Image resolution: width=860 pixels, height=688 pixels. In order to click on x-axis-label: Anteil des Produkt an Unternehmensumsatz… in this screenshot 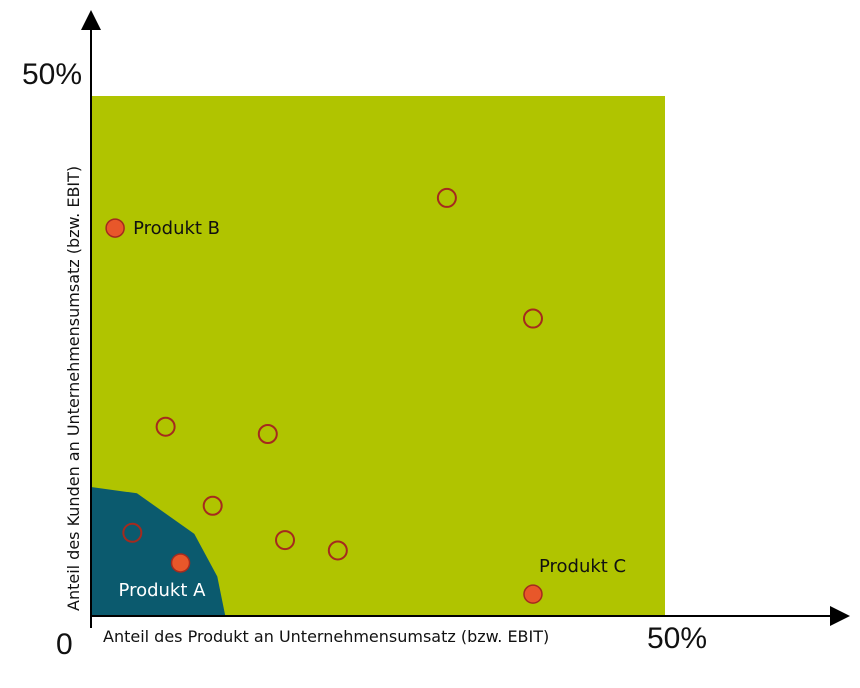, I will do `click(326, 636)`.